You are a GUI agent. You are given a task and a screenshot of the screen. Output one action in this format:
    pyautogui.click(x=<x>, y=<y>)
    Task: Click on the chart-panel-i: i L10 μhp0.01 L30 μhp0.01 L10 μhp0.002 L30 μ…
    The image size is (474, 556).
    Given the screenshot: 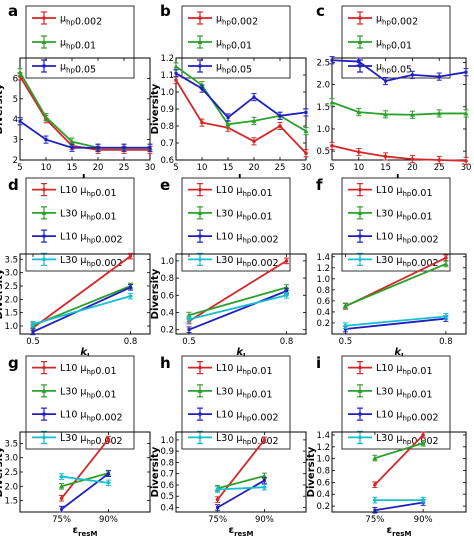 What is the action you would take?
    pyautogui.click(x=386, y=446)
    